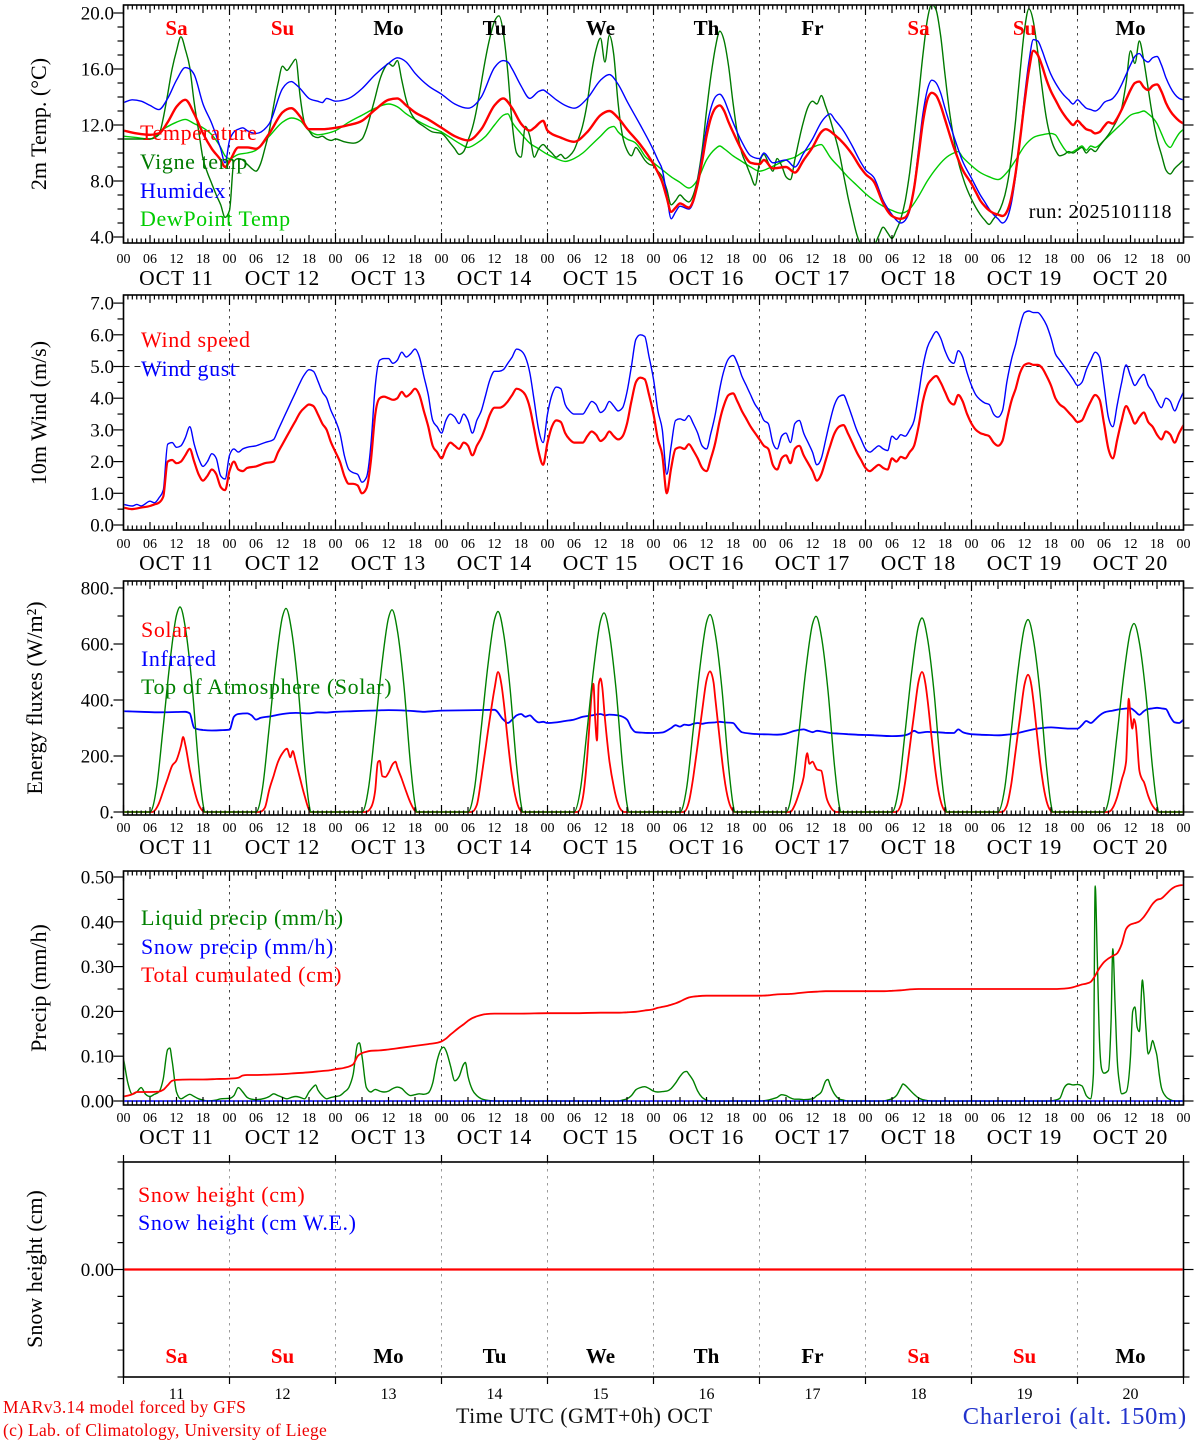 Image resolution: width=1194 pixels, height=1440 pixels. I want to click on y-tick-label: 0.30, so click(97, 967).